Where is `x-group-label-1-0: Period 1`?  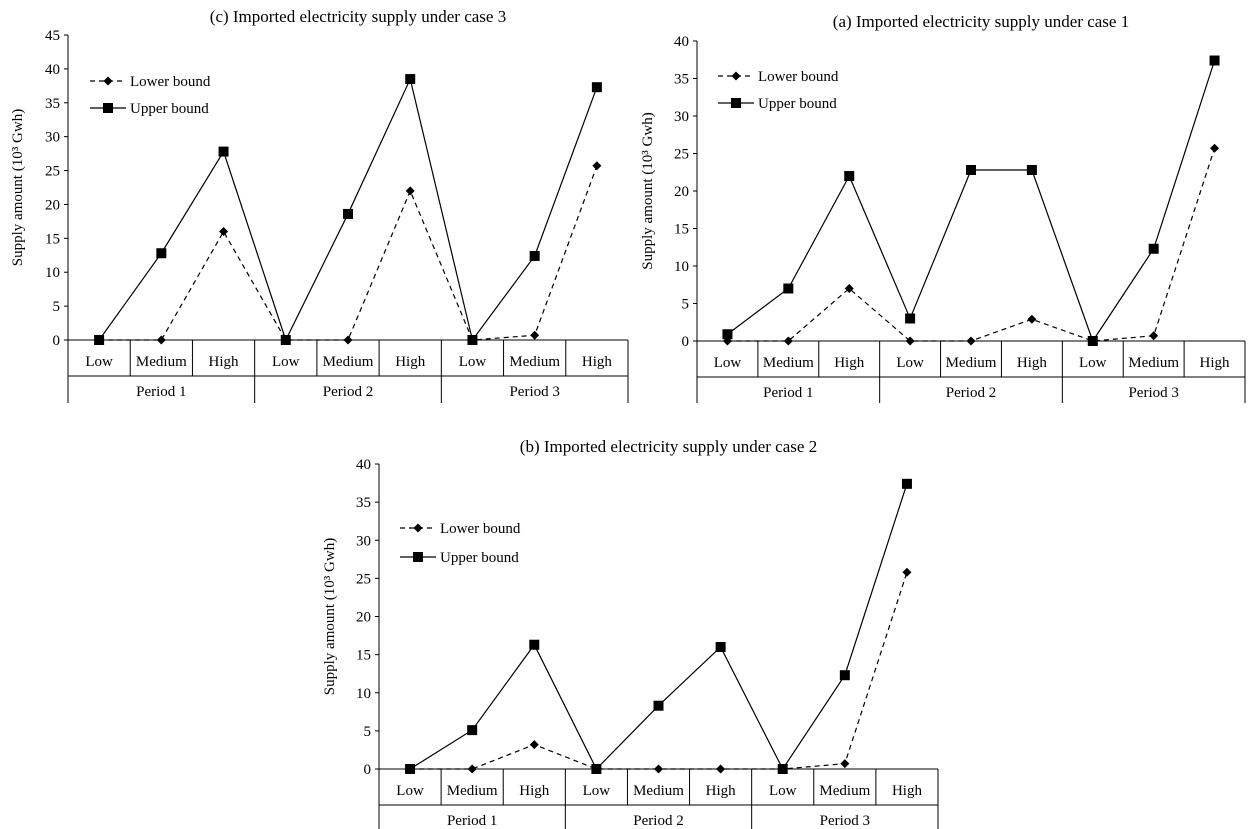 x-group-label-1-0: Period 1 is located at coordinates (788, 393).